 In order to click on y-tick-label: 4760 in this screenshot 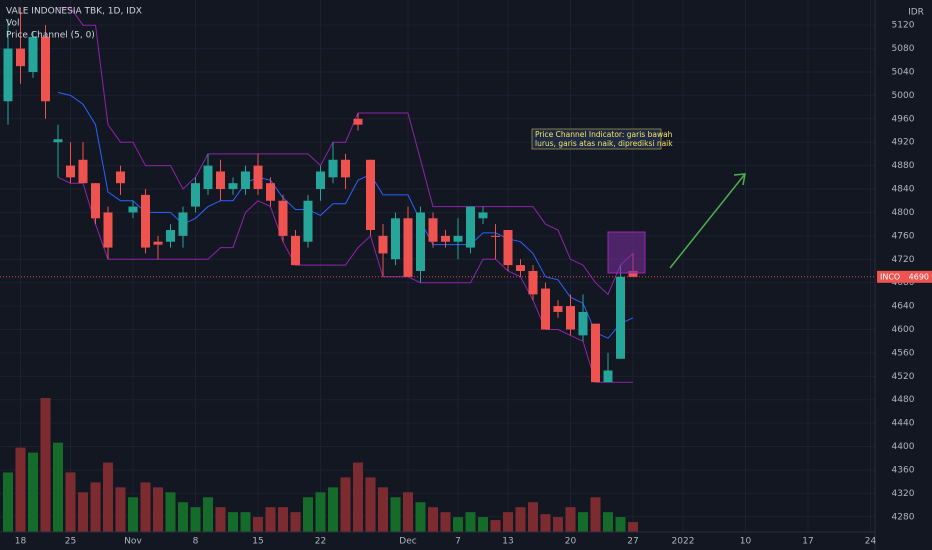, I will do `click(903, 236)`.